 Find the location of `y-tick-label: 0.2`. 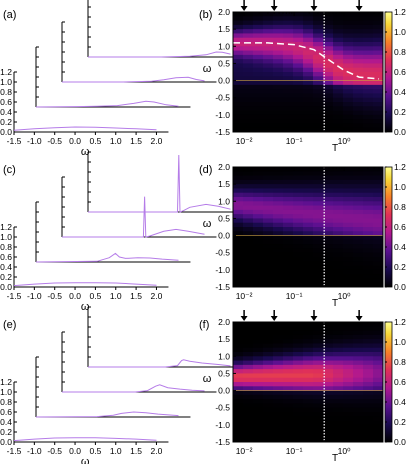

y-tick-label: 0.2 is located at coordinates (6, 432).